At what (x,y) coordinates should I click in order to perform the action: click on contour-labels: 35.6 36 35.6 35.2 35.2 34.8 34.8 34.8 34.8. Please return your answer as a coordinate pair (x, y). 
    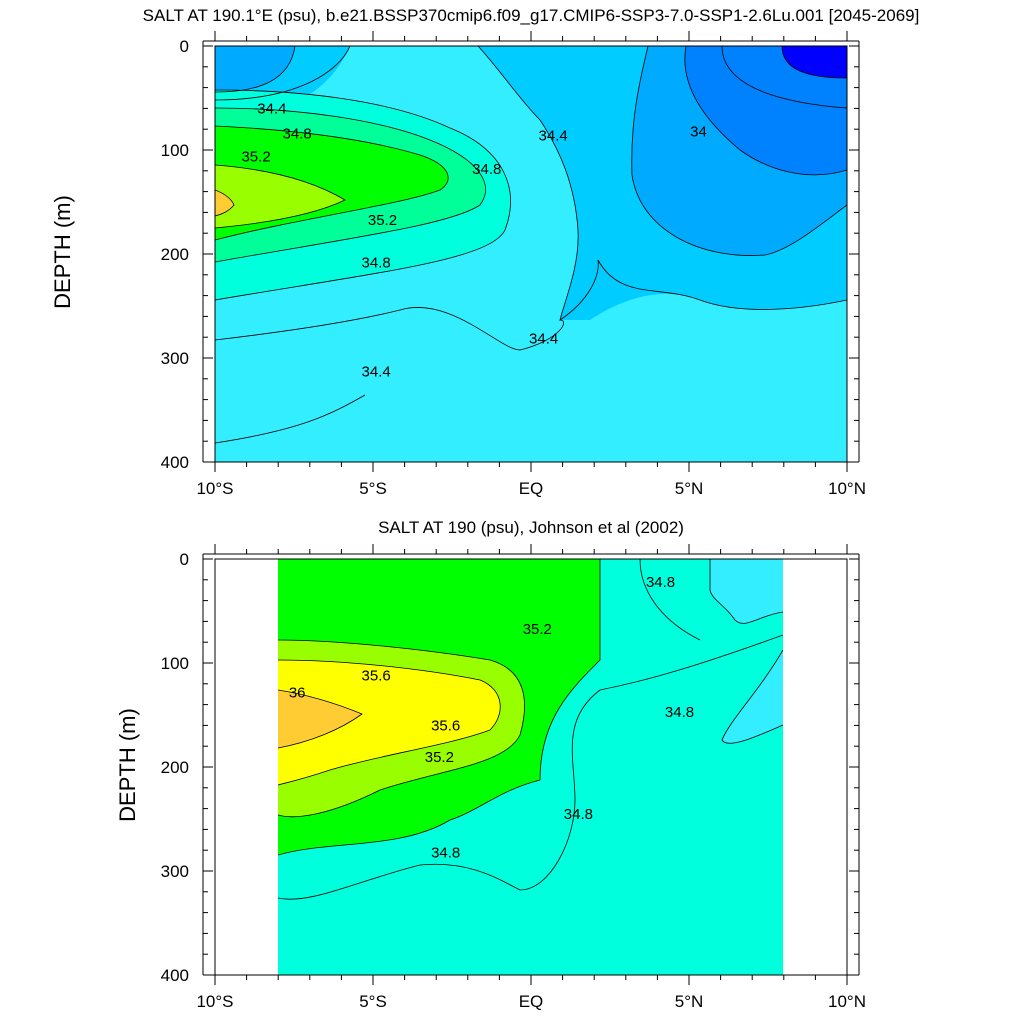
    Looking at the image, I should click on (491, 717).